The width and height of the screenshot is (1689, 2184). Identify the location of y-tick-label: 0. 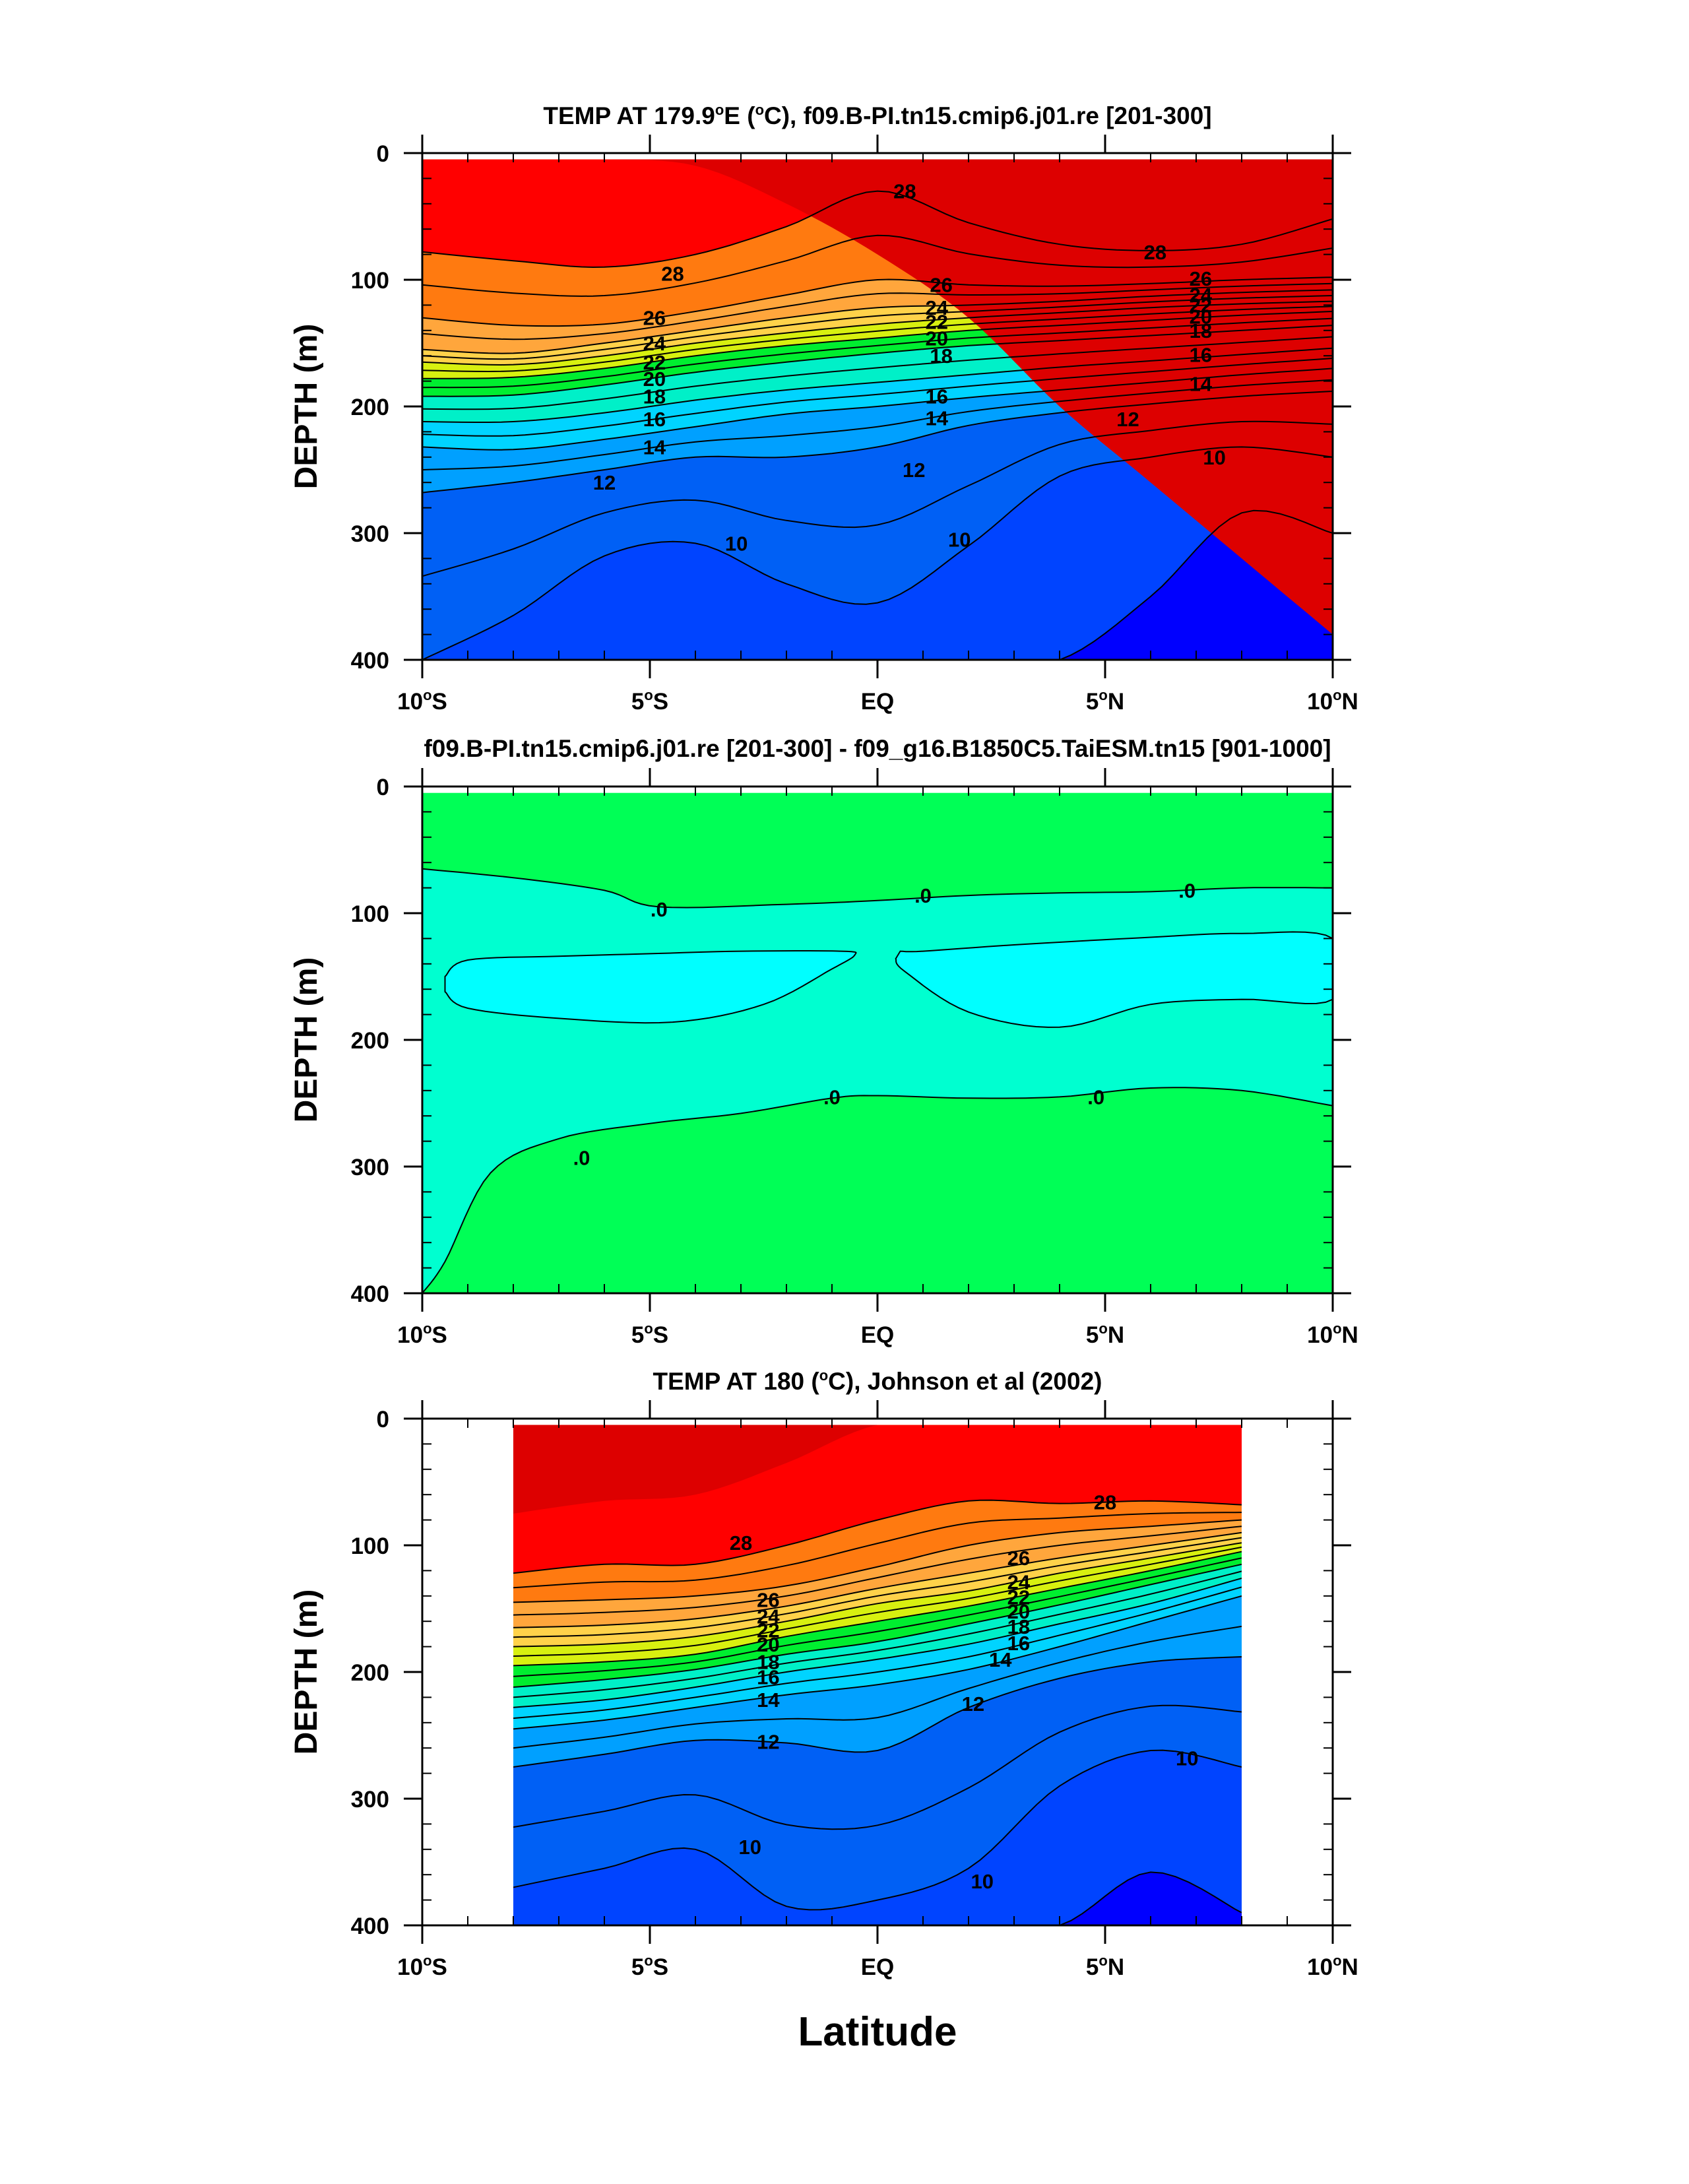
(383, 1419).